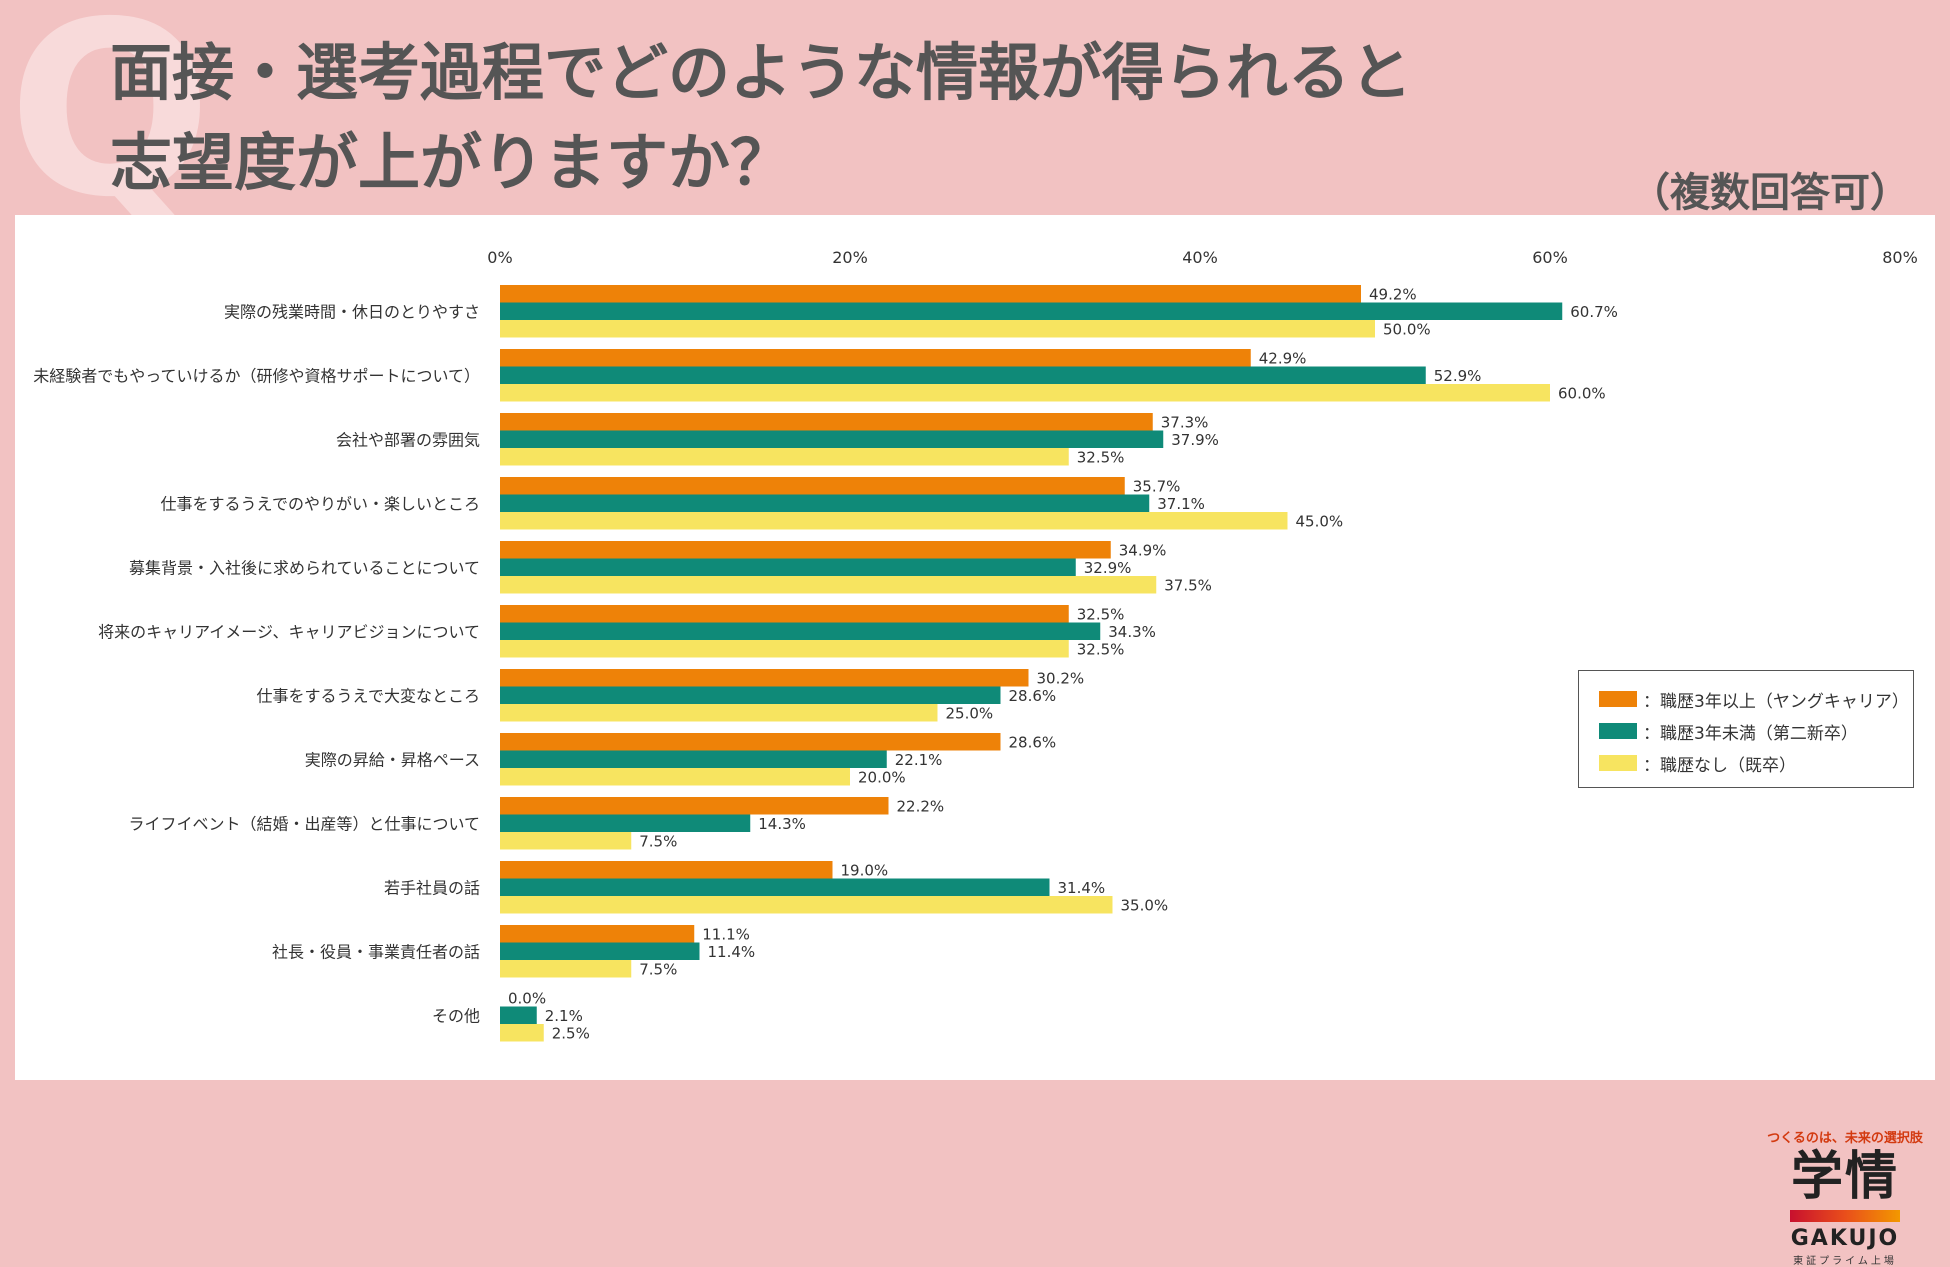  Describe the element at coordinates (1845, 1261) in the screenshot. I see `logo-listing: 東証プライム上場` at that location.